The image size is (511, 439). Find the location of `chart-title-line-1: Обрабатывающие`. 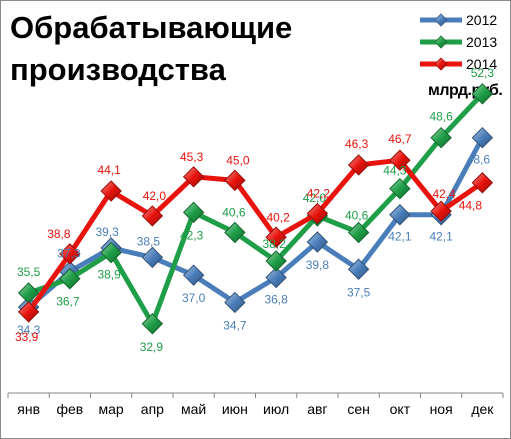

chart-title-line-1: Обрабатывающие is located at coordinates (151, 27).